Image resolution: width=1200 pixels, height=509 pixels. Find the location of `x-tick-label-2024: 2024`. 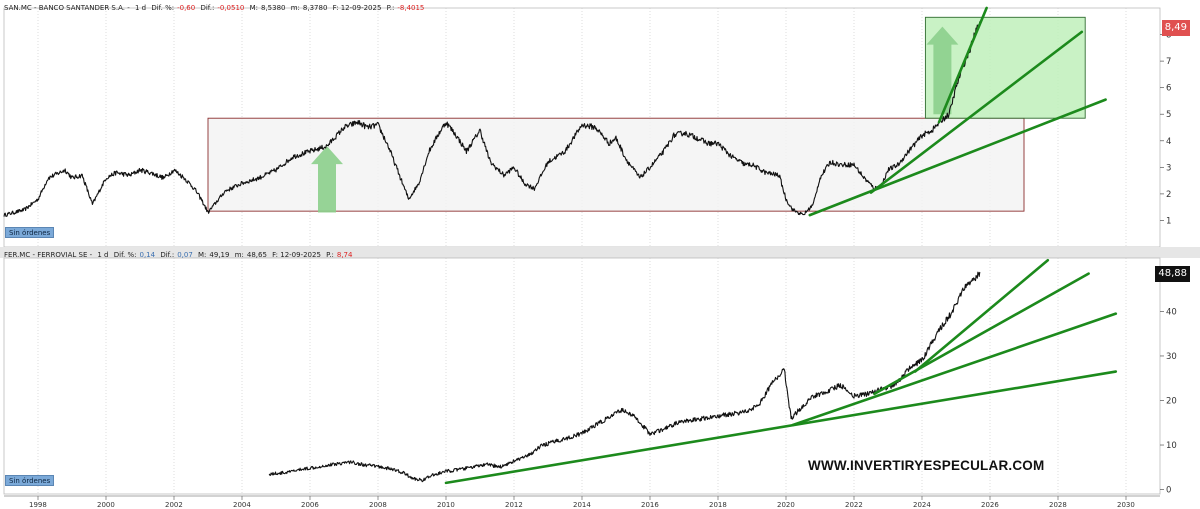

x-tick-label-2024: 2024 is located at coordinates (922, 505).